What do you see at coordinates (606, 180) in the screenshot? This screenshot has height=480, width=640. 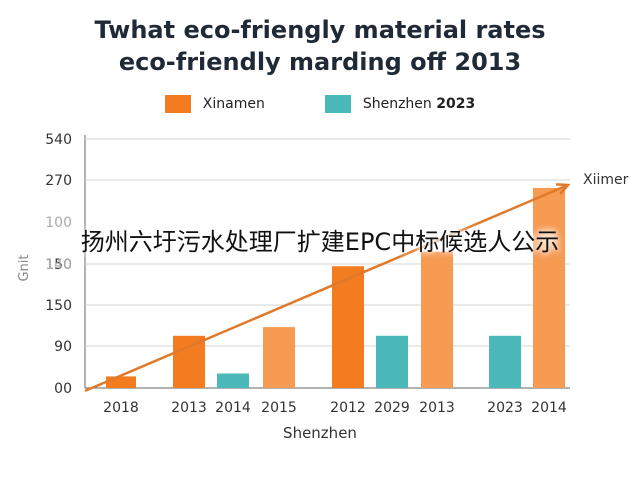 I see `trend-label: Xiimer` at bounding box center [606, 180].